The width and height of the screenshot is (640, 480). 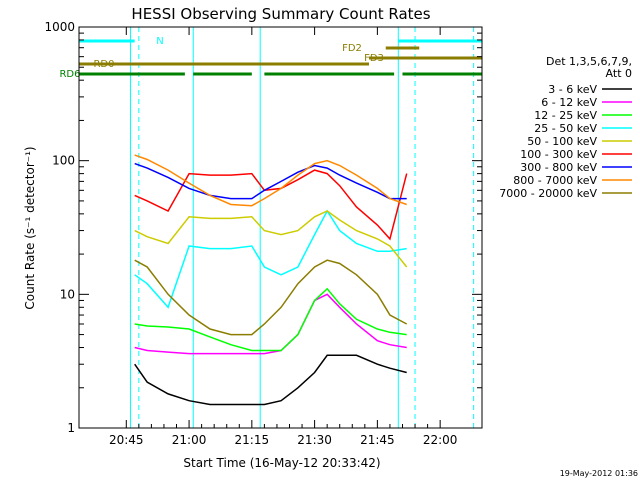 What do you see at coordinates (558, 154) in the screenshot?
I see `legend-label-6: 100 - 300 keV` at bounding box center [558, 154].